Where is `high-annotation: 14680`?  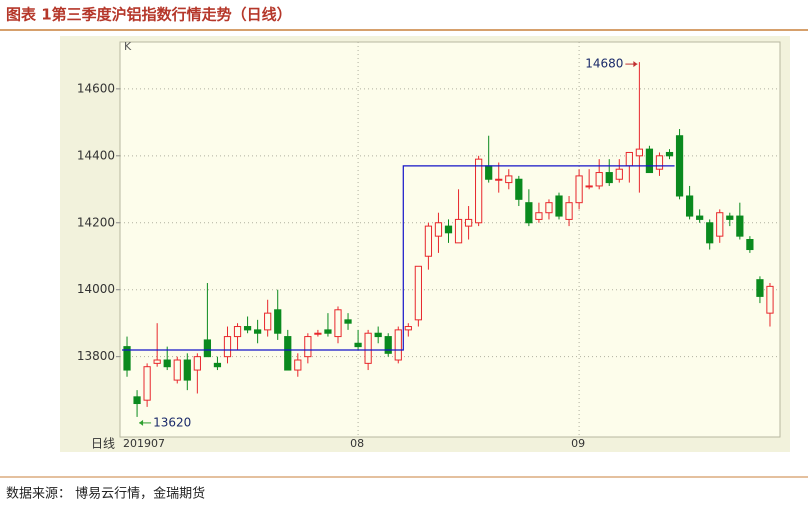
high-annotation: 14680 is located at coordinates (604, 64).